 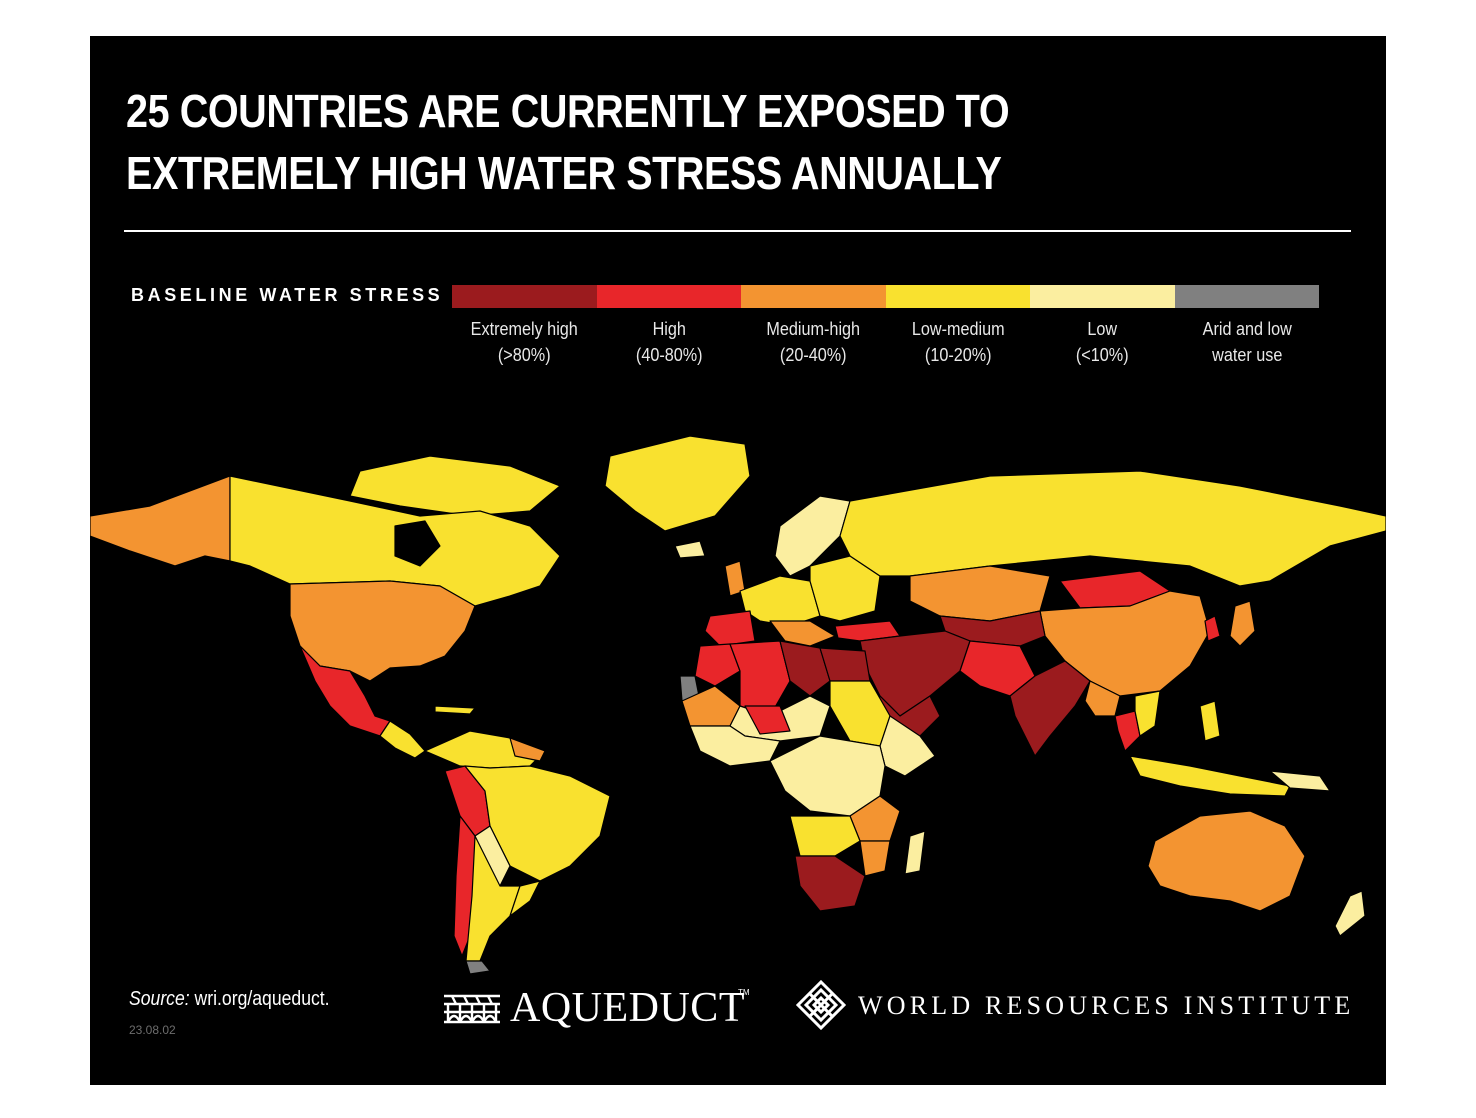 What do you see at coordinates (287, 295) in the screenshot?
I see `legend-title: BASELINE WATER STRESS` at bounding box center [287, 295].